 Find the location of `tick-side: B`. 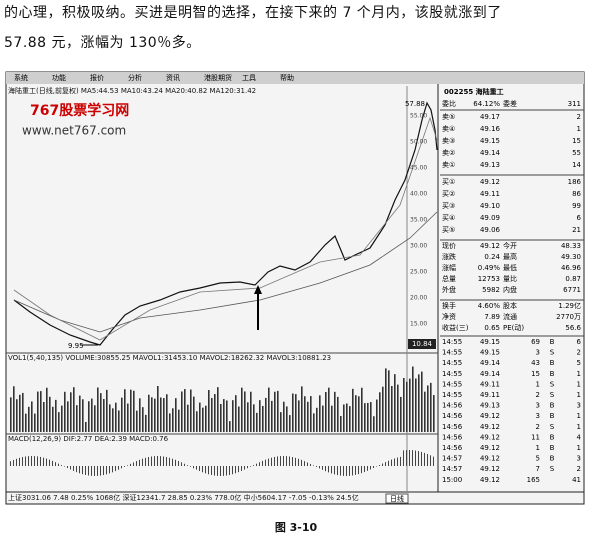

tick-side: B is located at coordinates (552, 374).